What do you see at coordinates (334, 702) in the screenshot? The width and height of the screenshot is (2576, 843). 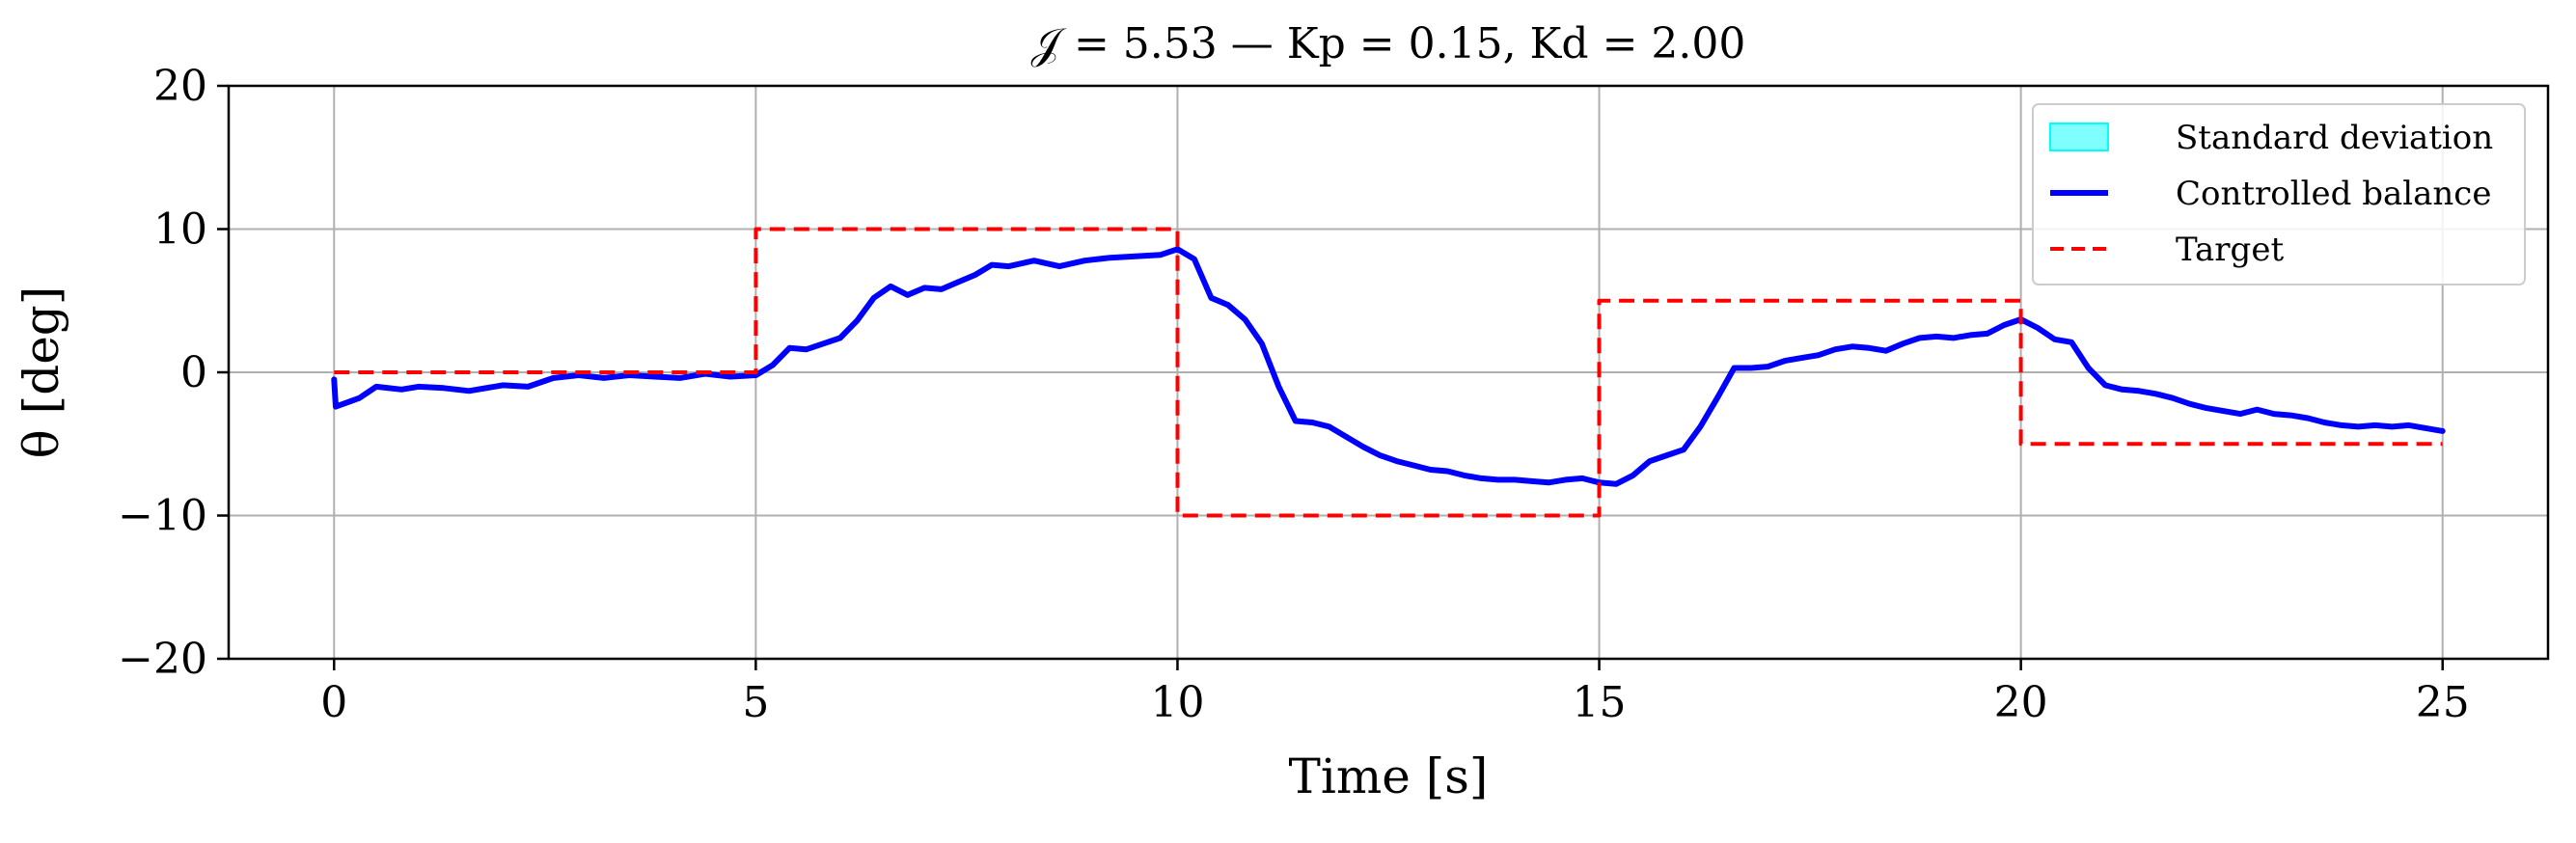 I see `x-tick-label: 0` at bounding box center [334, 702].